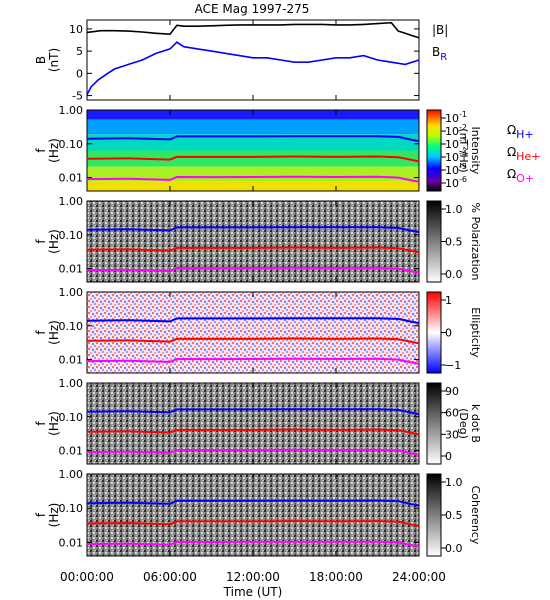 Image resolution: width=550 pixels, height=600 pixels. I want to click on x-tick-label: 00:00:00, so click(87, 577).